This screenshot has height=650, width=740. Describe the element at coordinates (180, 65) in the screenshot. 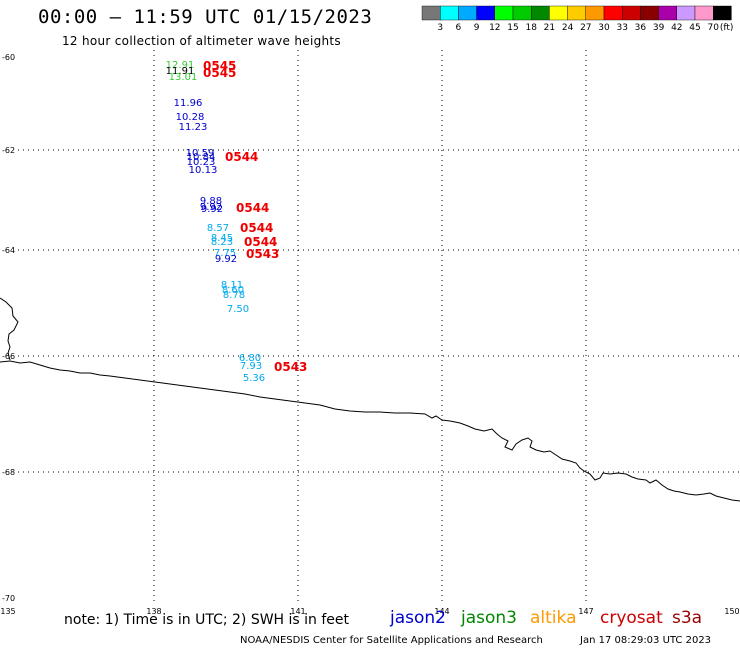

I see `wave-height-value: 12.91` at that location.